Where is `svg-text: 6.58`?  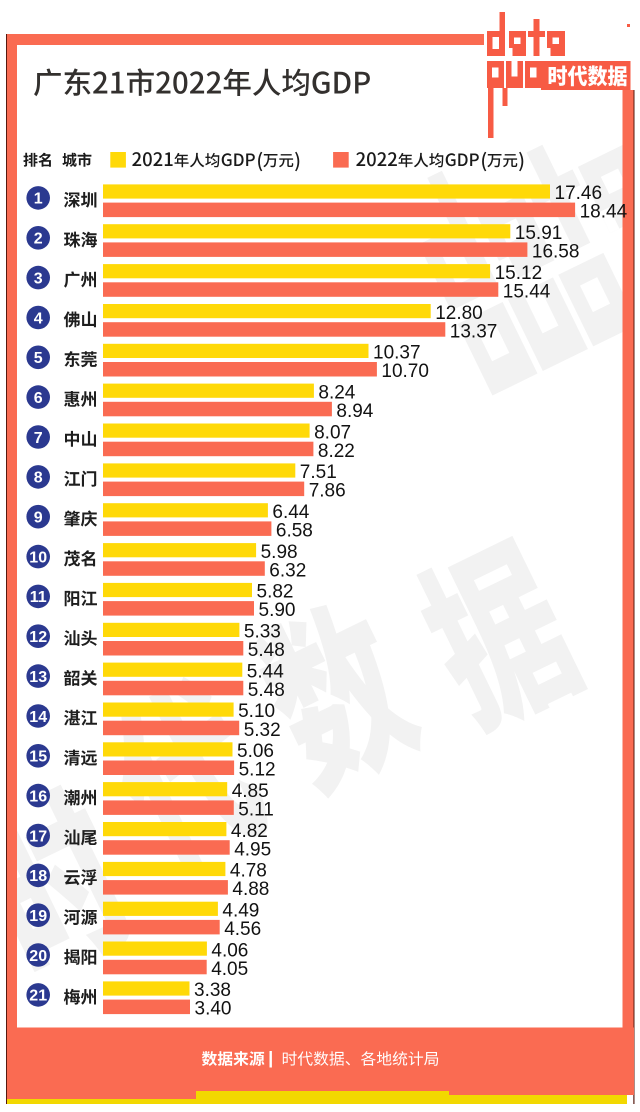
svg-text: 6.58 is located at coordinates (294, 531).